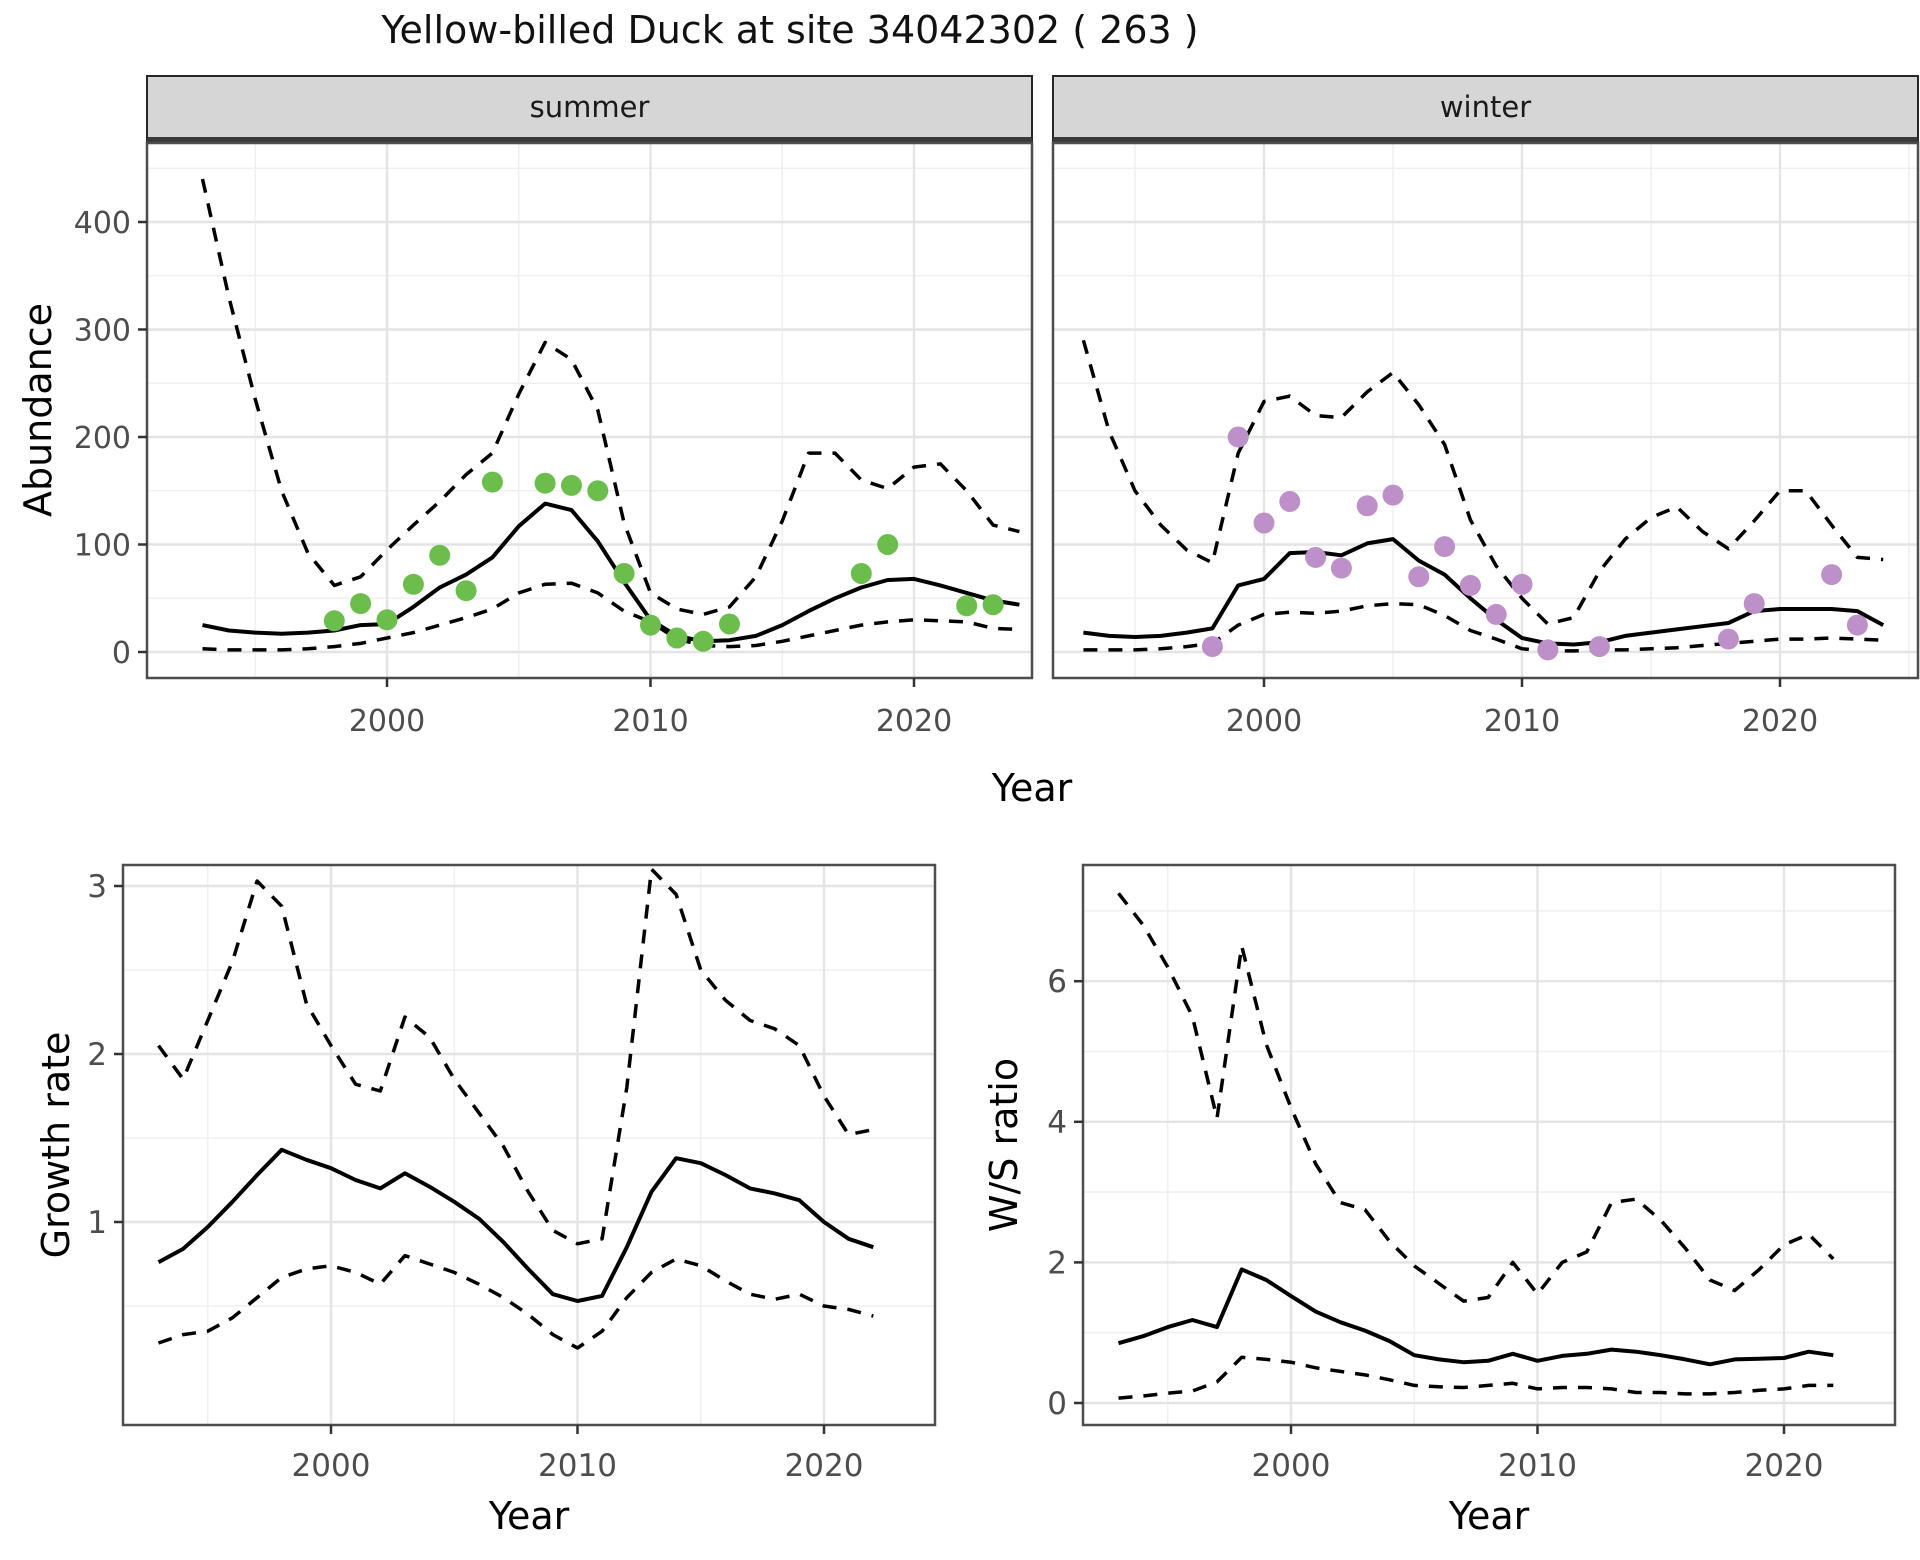 The width and height of the screenshot is (1920, 1560). What do you see at coordinates (102, 438) in the screenshot?
I see `y-tick-label: 200` at bounding box center [102, 438].